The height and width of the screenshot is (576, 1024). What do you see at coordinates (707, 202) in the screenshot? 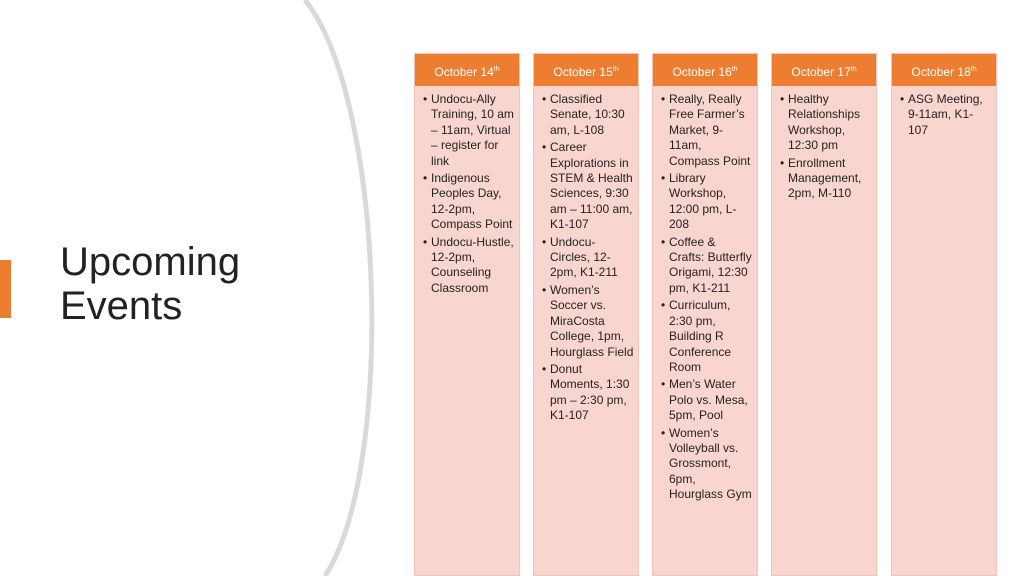
I see `event-item: Library Workshop, 12:00 pm, L-208` at bounding box center [707, 202].